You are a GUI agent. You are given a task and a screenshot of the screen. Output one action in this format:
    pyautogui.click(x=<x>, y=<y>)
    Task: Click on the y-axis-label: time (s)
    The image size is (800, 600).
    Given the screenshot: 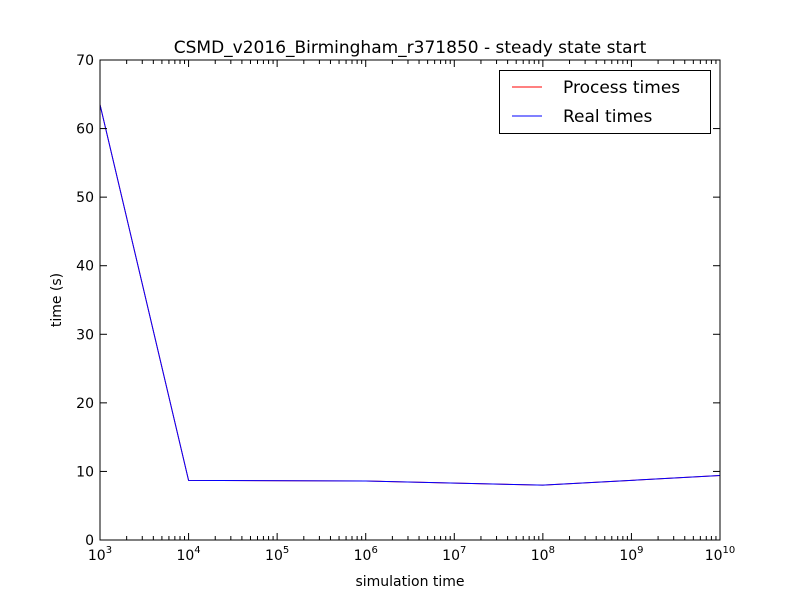 What is the action you would take?
    pyautogui.click(x=57, y=300)
    